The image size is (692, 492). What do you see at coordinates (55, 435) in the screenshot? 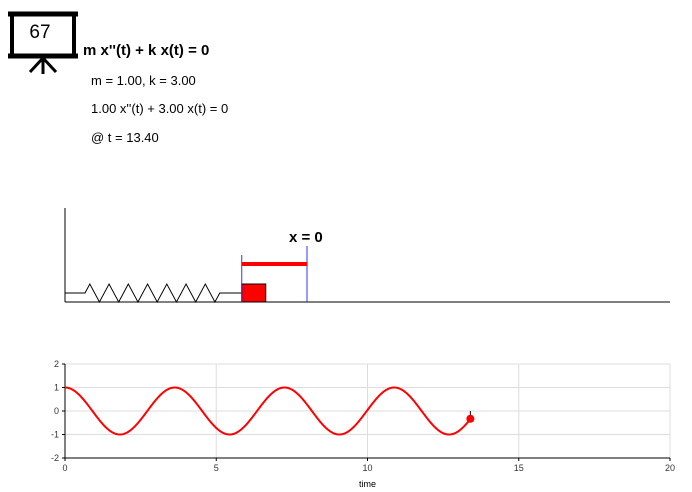
I see `y-tick-label: -1` at bounding box center [55, 435].